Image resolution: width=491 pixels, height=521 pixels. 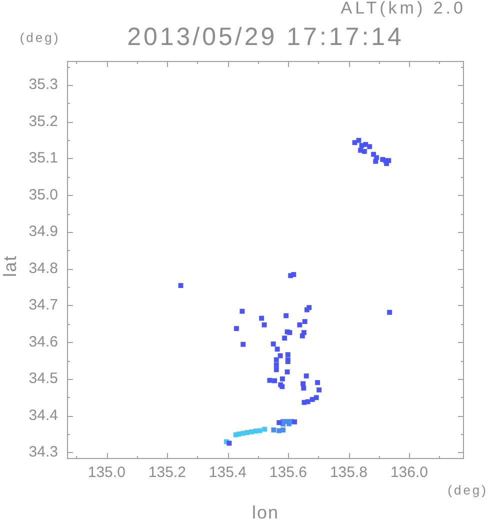 What do you see at coordinates (43, 85) in the screenshot?
I see `y-tick-label: 35.3` at bounding box center [43, 85].